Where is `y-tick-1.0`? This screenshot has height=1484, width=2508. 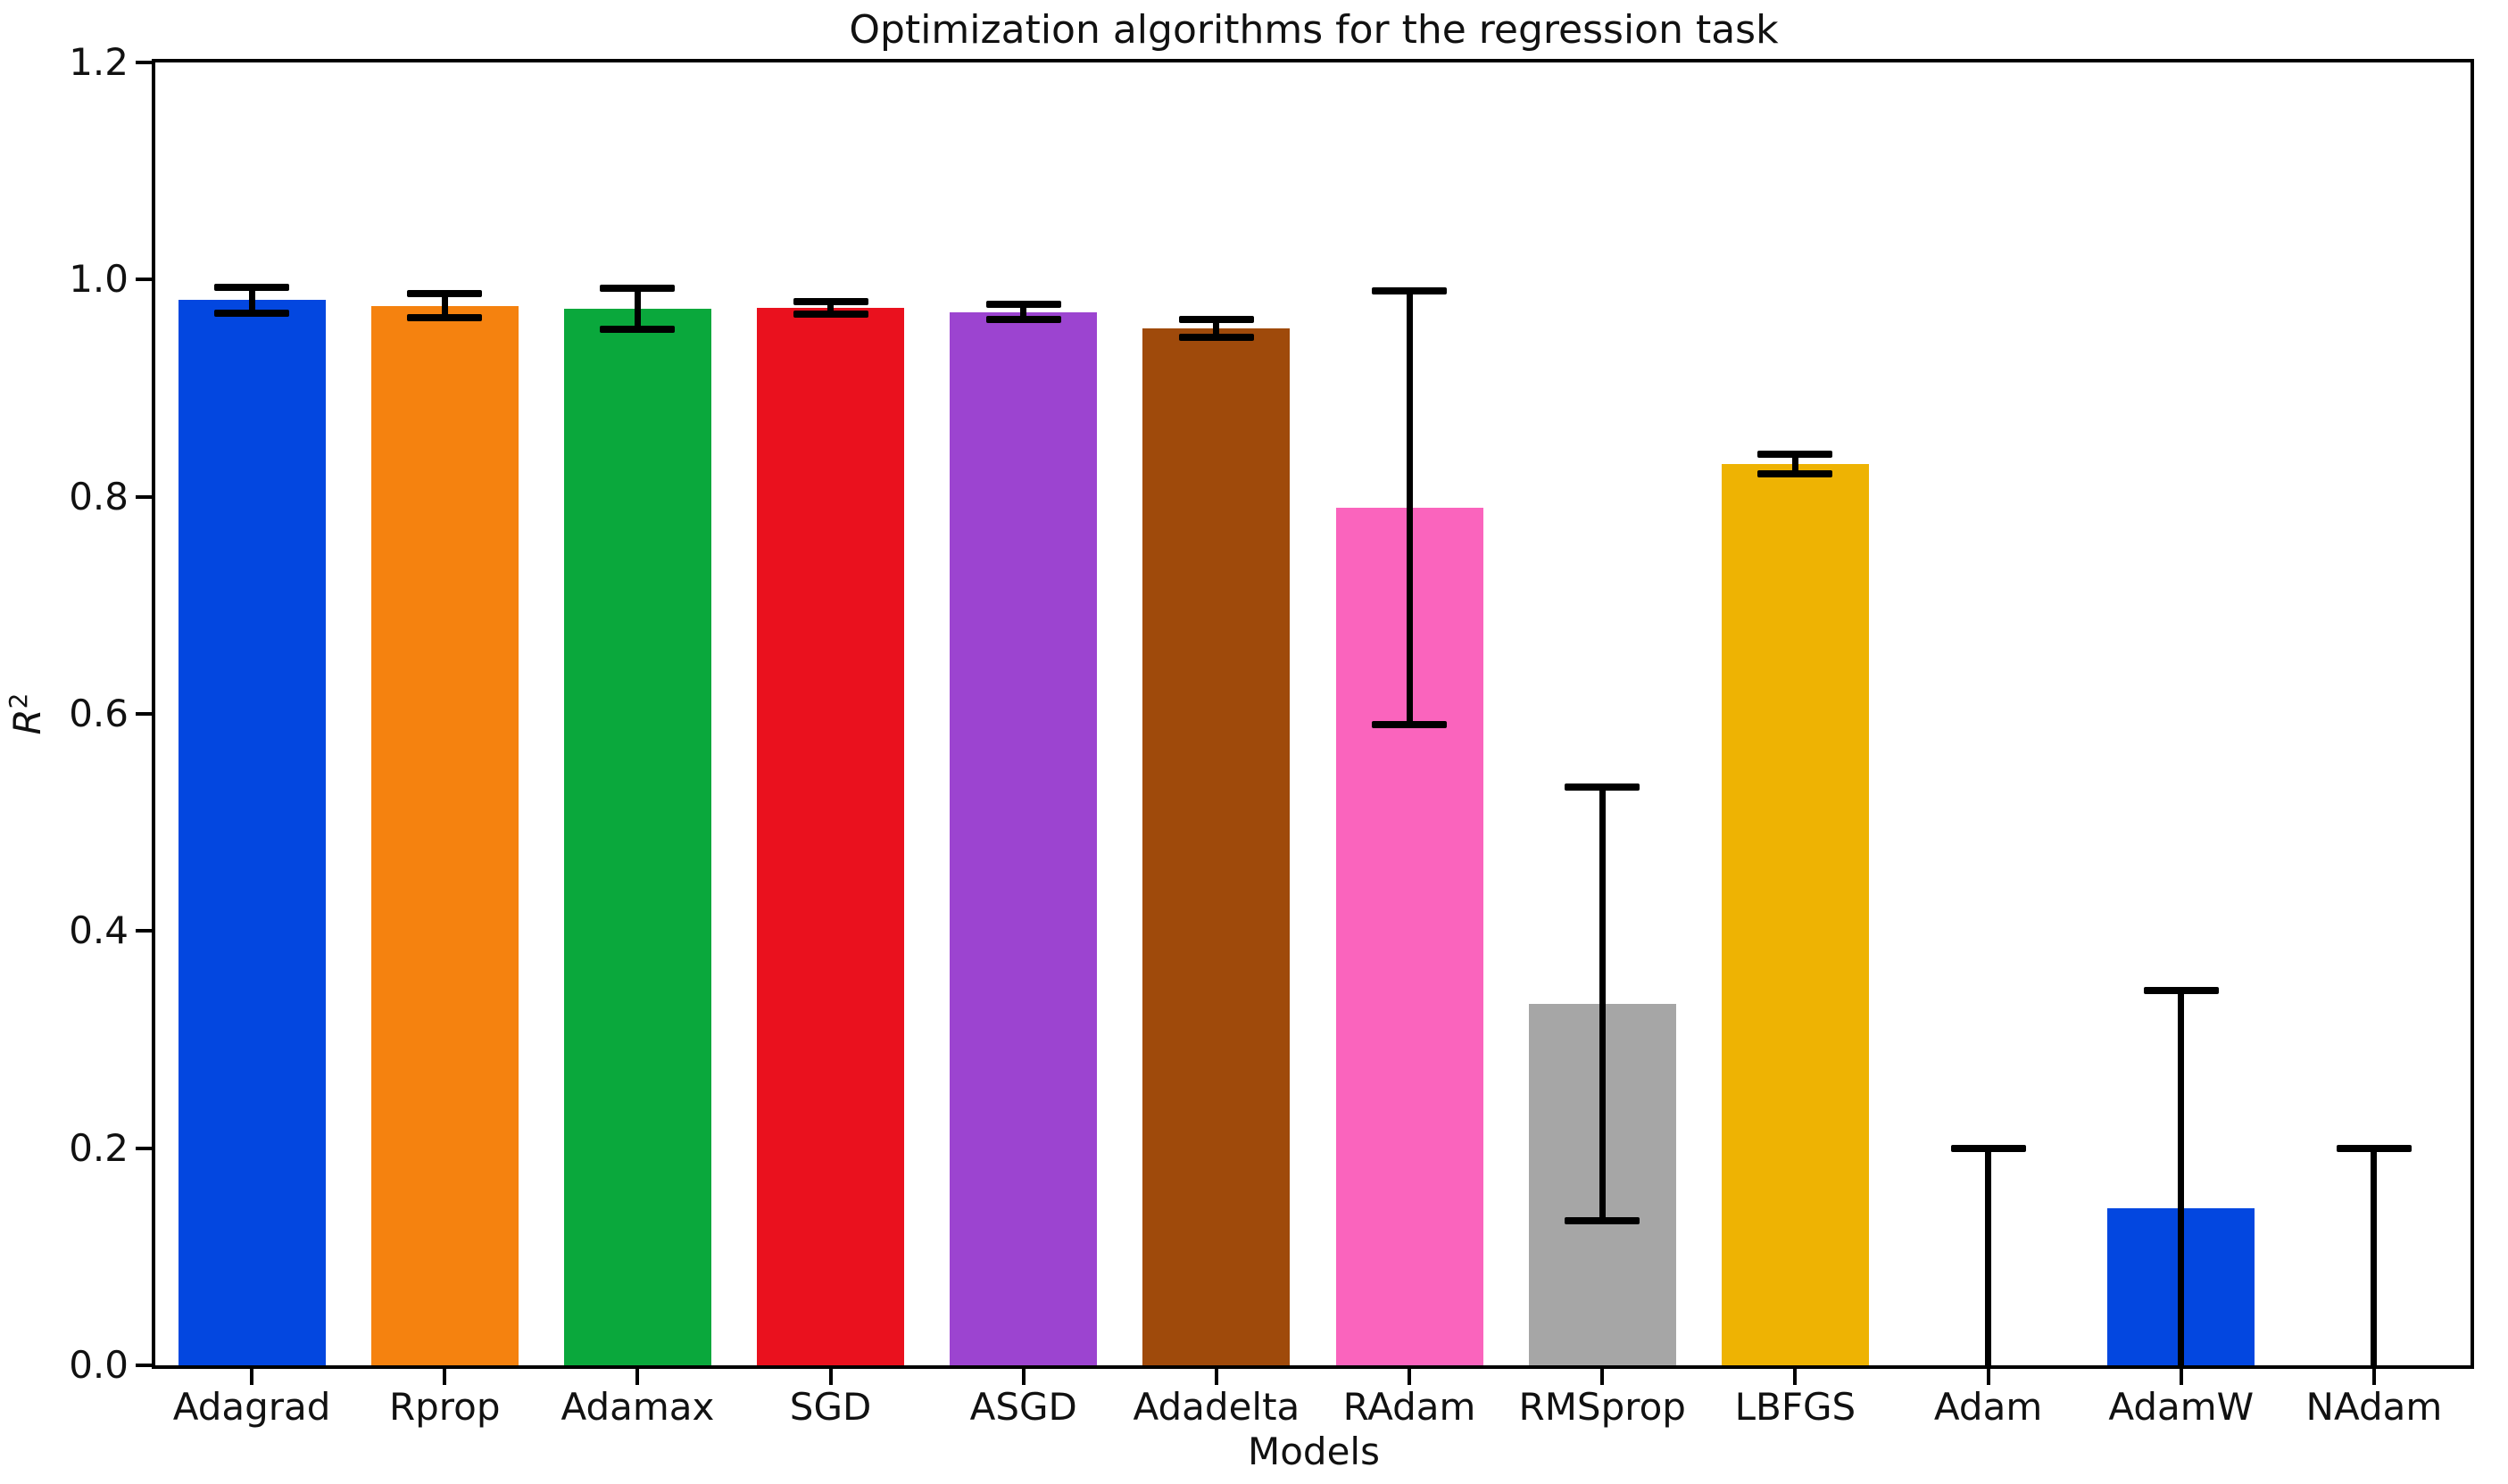
y-tick-1.0 is located at coordinates (144, 280).